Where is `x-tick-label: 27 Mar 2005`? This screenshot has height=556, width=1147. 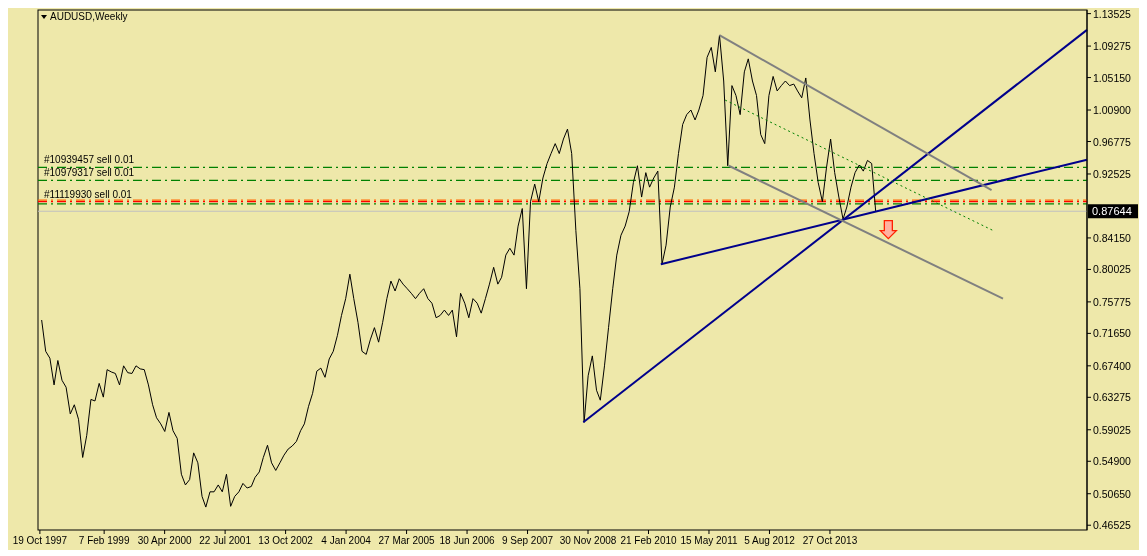 x-tick-label: 27 Mar 2005 is located at coordinates (407, 540).